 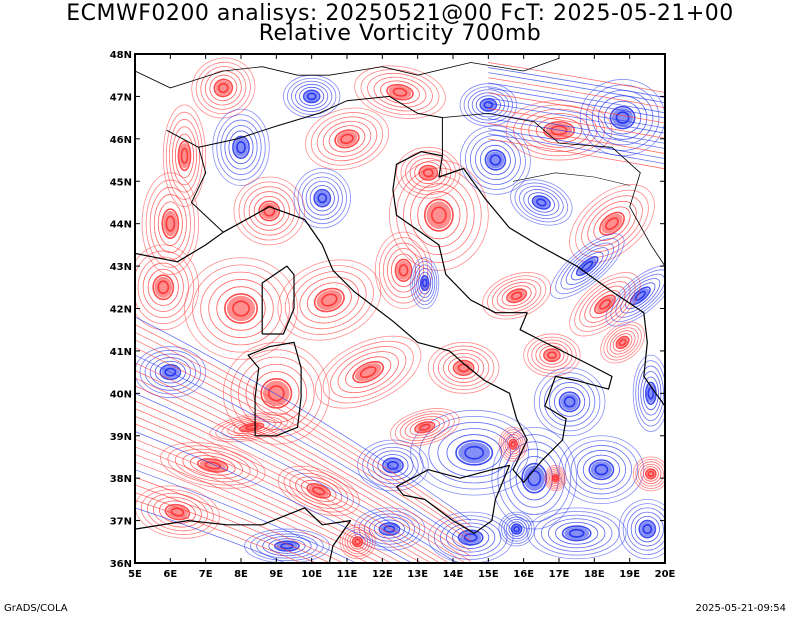 I want to click on map-subtitle: Relative Vorticity 700mb, so click(x=400, y=33).